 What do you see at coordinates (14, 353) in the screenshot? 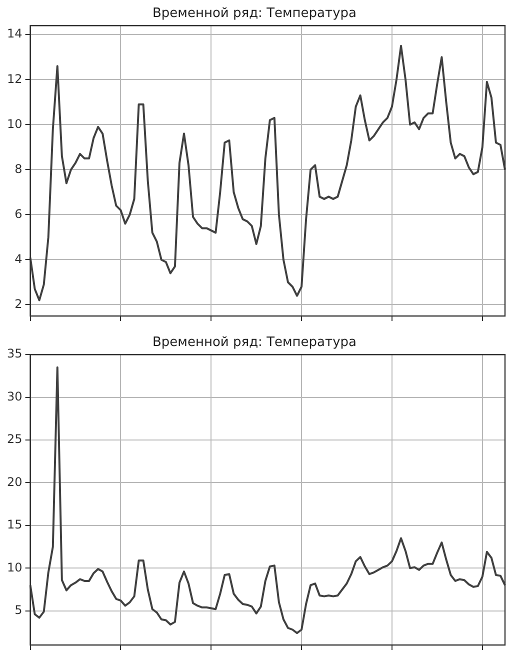
I see `y-tick-label: 35` at bounding box center [14, 353].